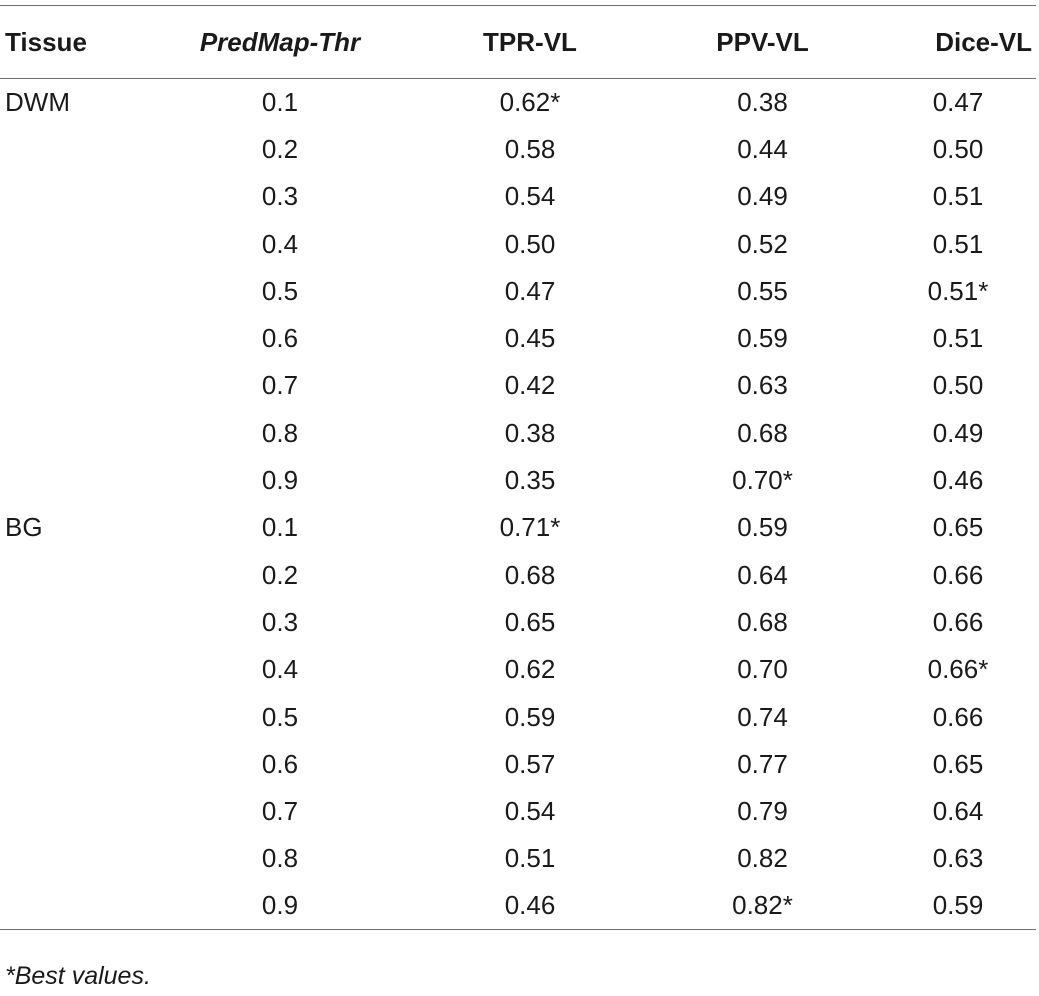  What do you see at coordinates (762, 243) in the screenshot?
I see `cell-ppv: 0.52` at bounding box center [762, 243].